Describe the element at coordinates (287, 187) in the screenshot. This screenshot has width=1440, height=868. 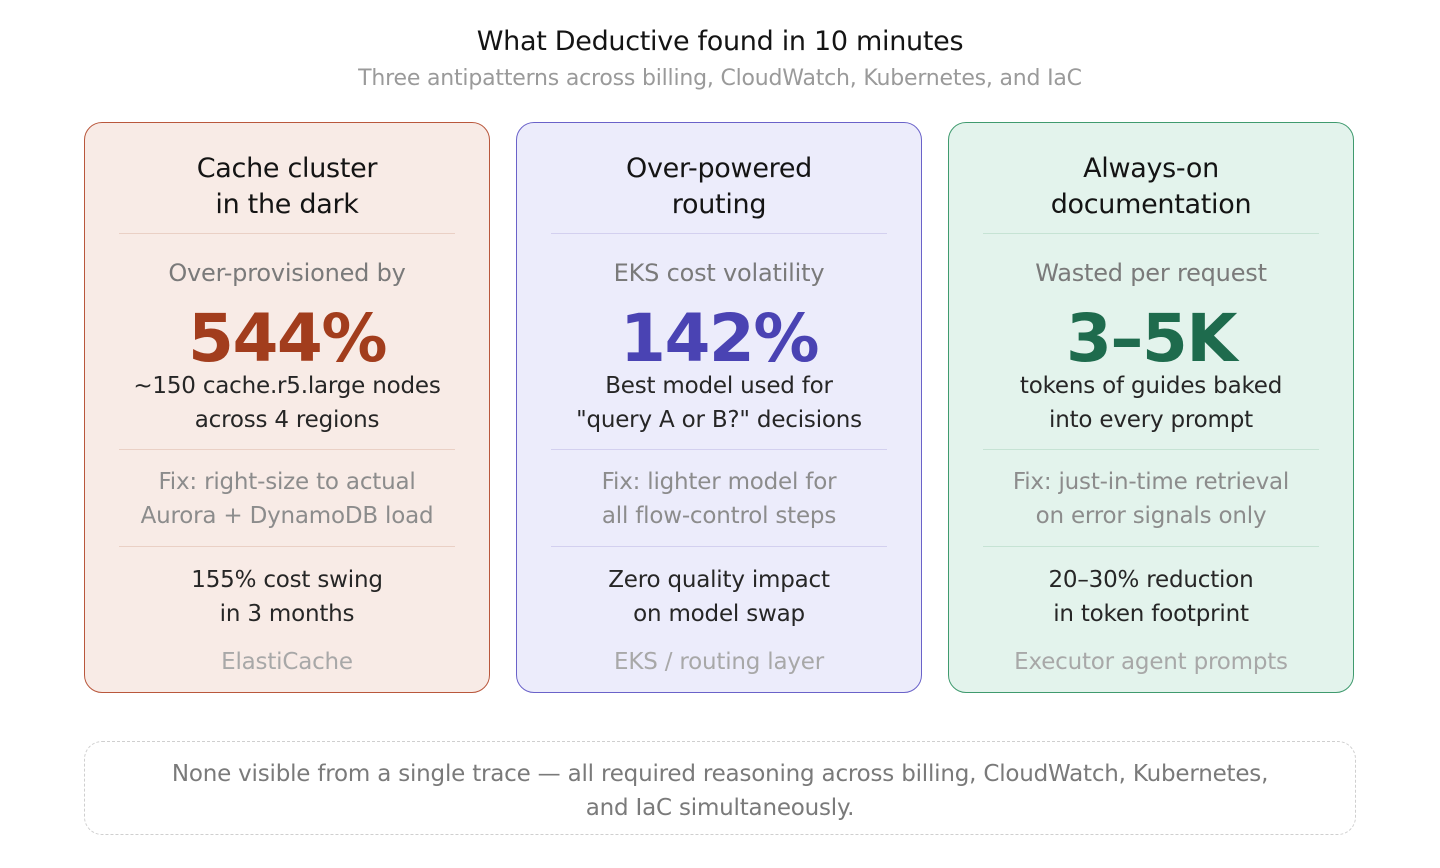
I see `card-title: Cache cluster in the dark` at that location.